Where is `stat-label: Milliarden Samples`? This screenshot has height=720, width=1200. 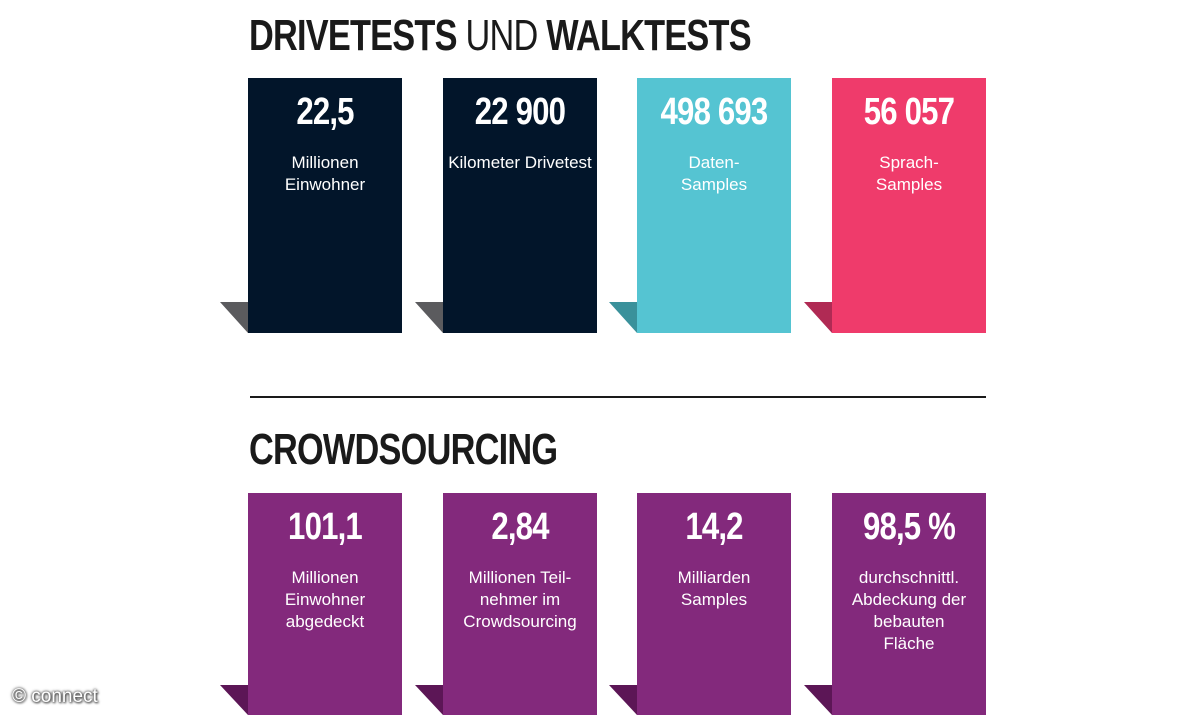
stat-label: Milliarden Samples is located at coordinates (714, 588).